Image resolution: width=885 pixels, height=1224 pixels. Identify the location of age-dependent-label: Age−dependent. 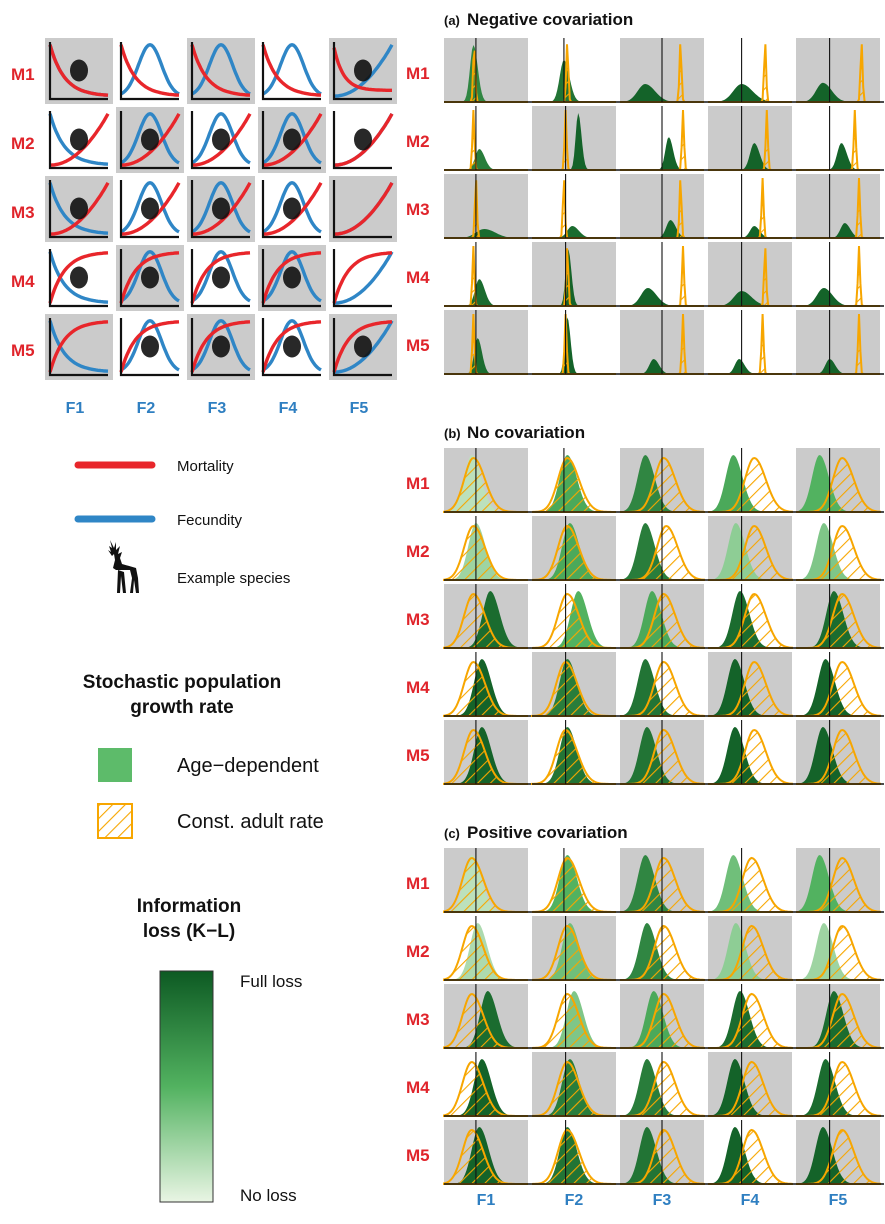
(248, 766).